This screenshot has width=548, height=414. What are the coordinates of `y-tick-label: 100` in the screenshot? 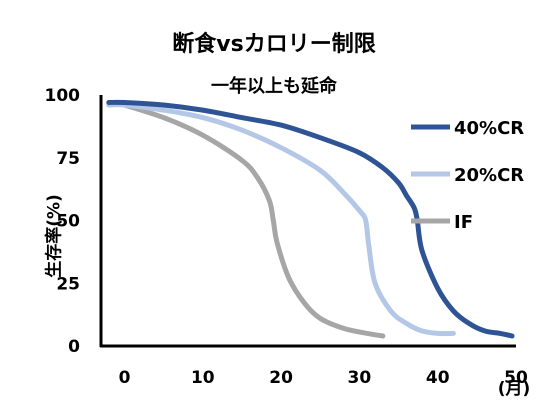 It's located at (63, 96).